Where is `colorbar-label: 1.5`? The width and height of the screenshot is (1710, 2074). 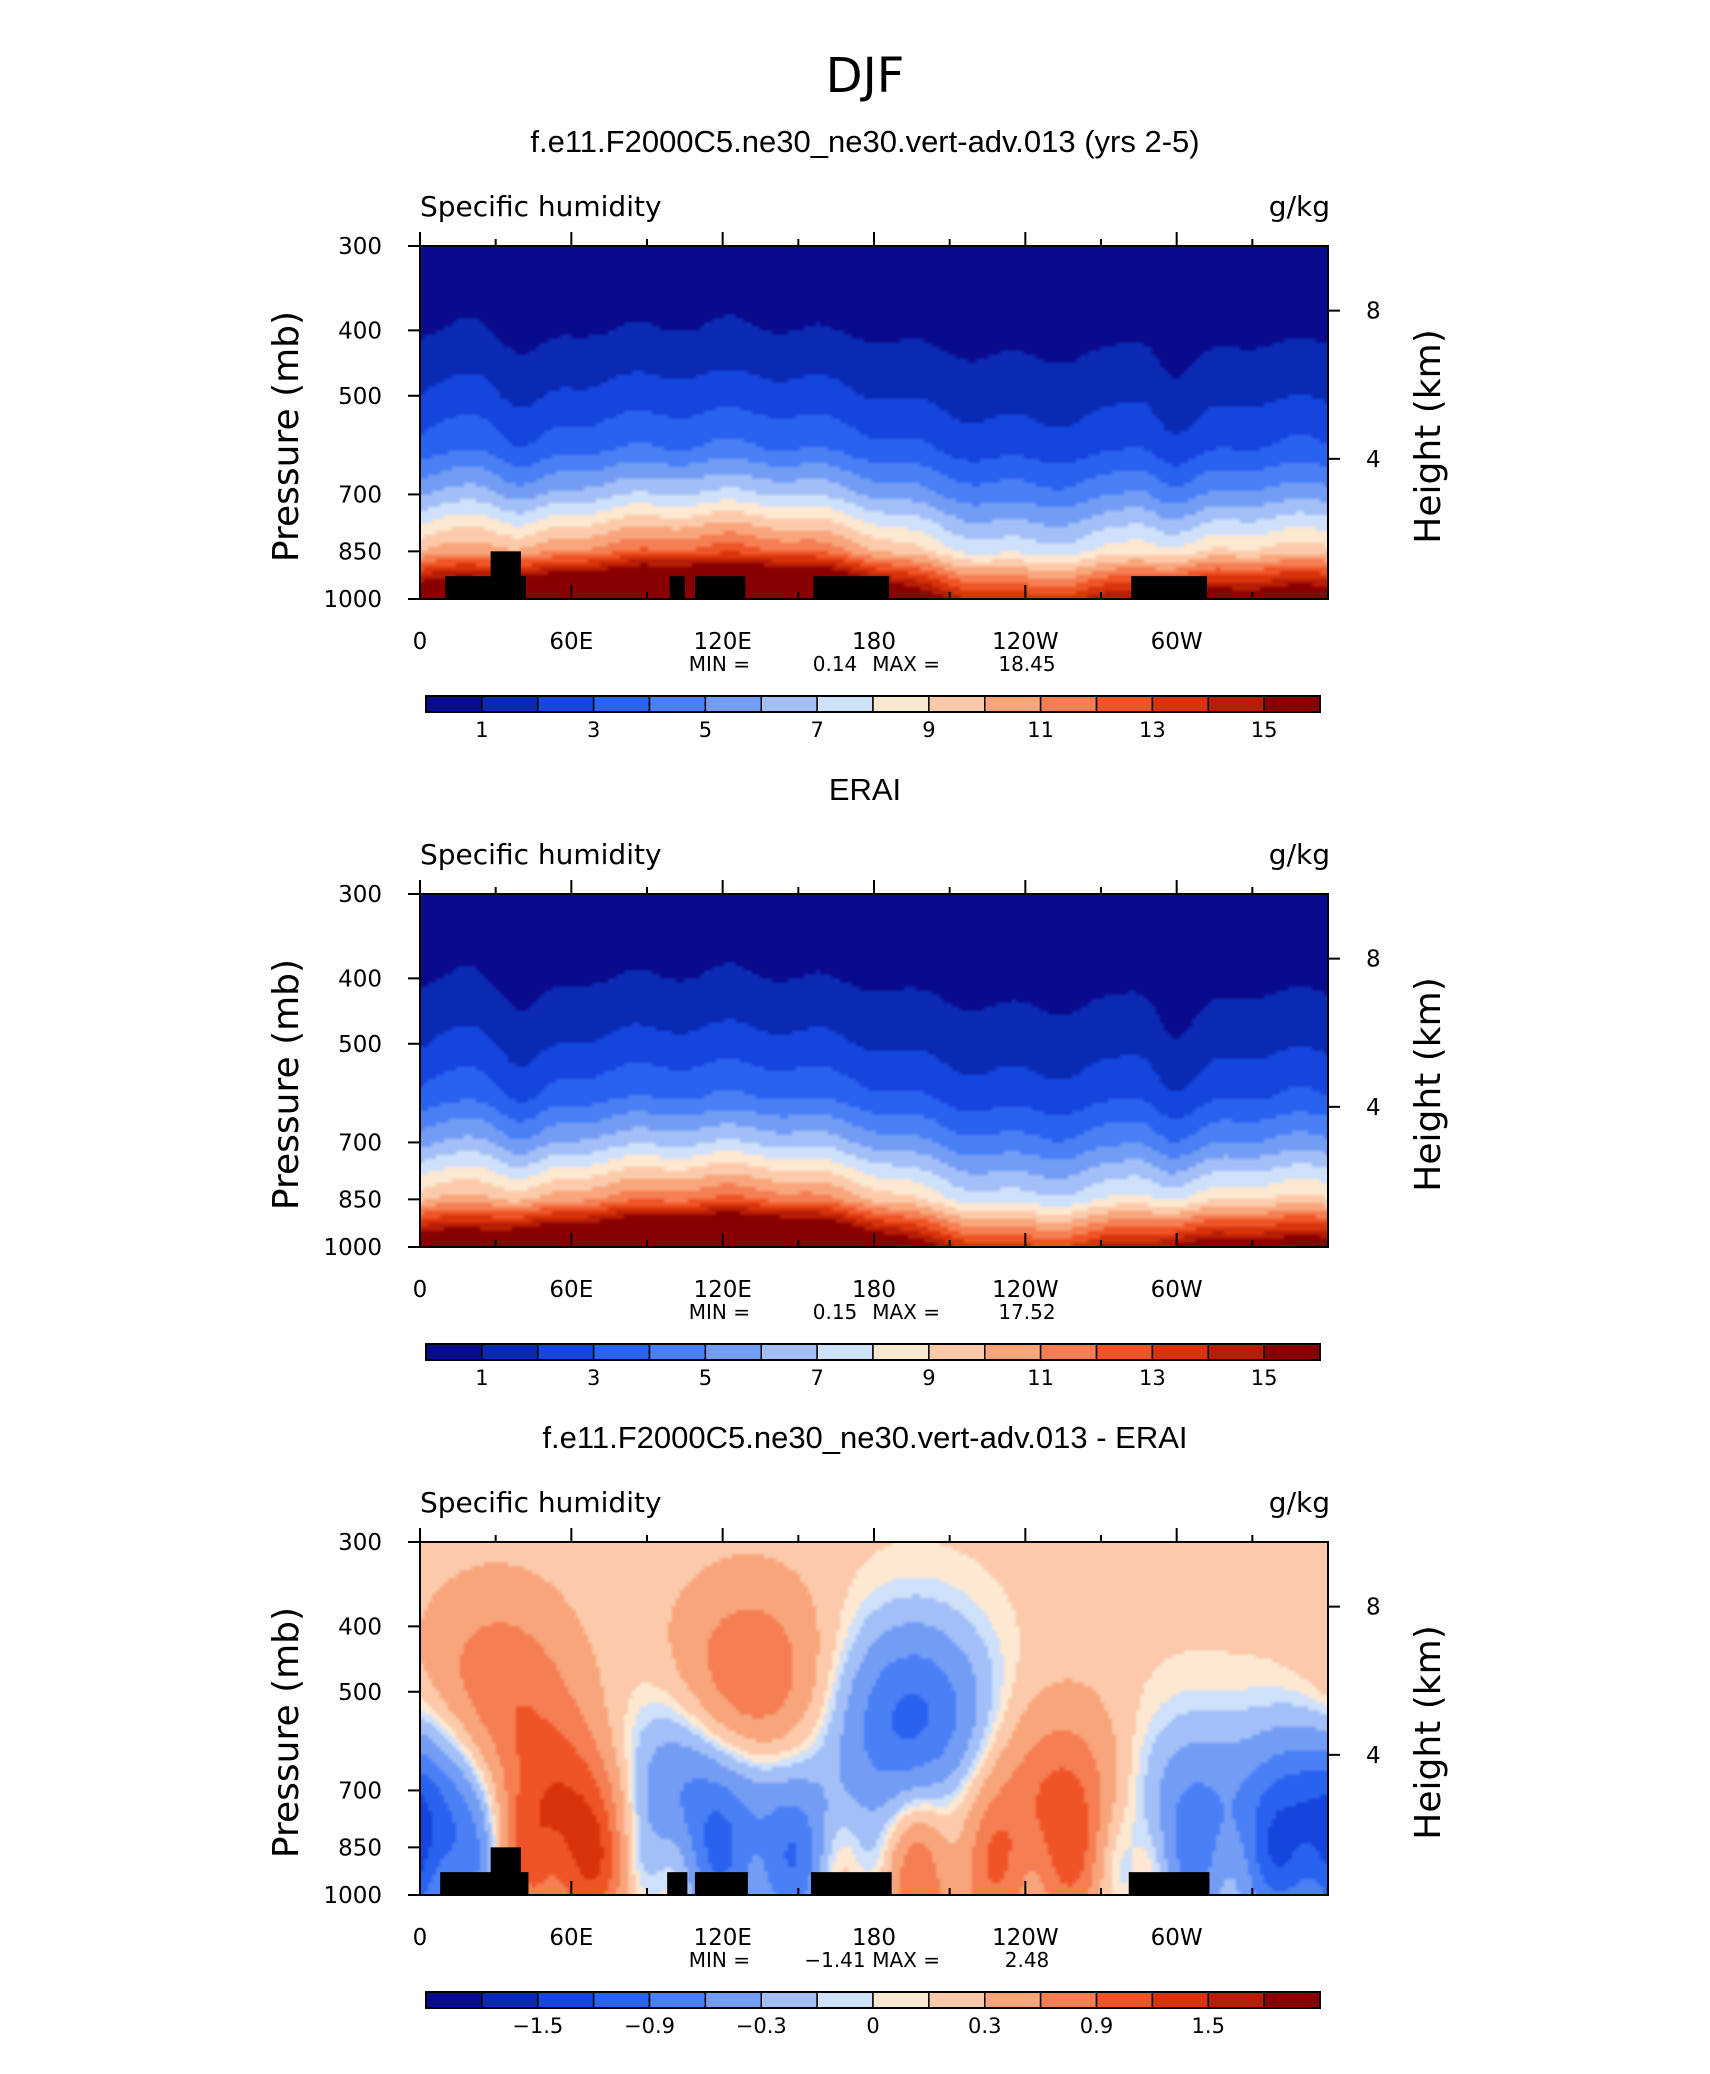
colorbar-label: 1.5 is located at coordinates (1208, 2026).